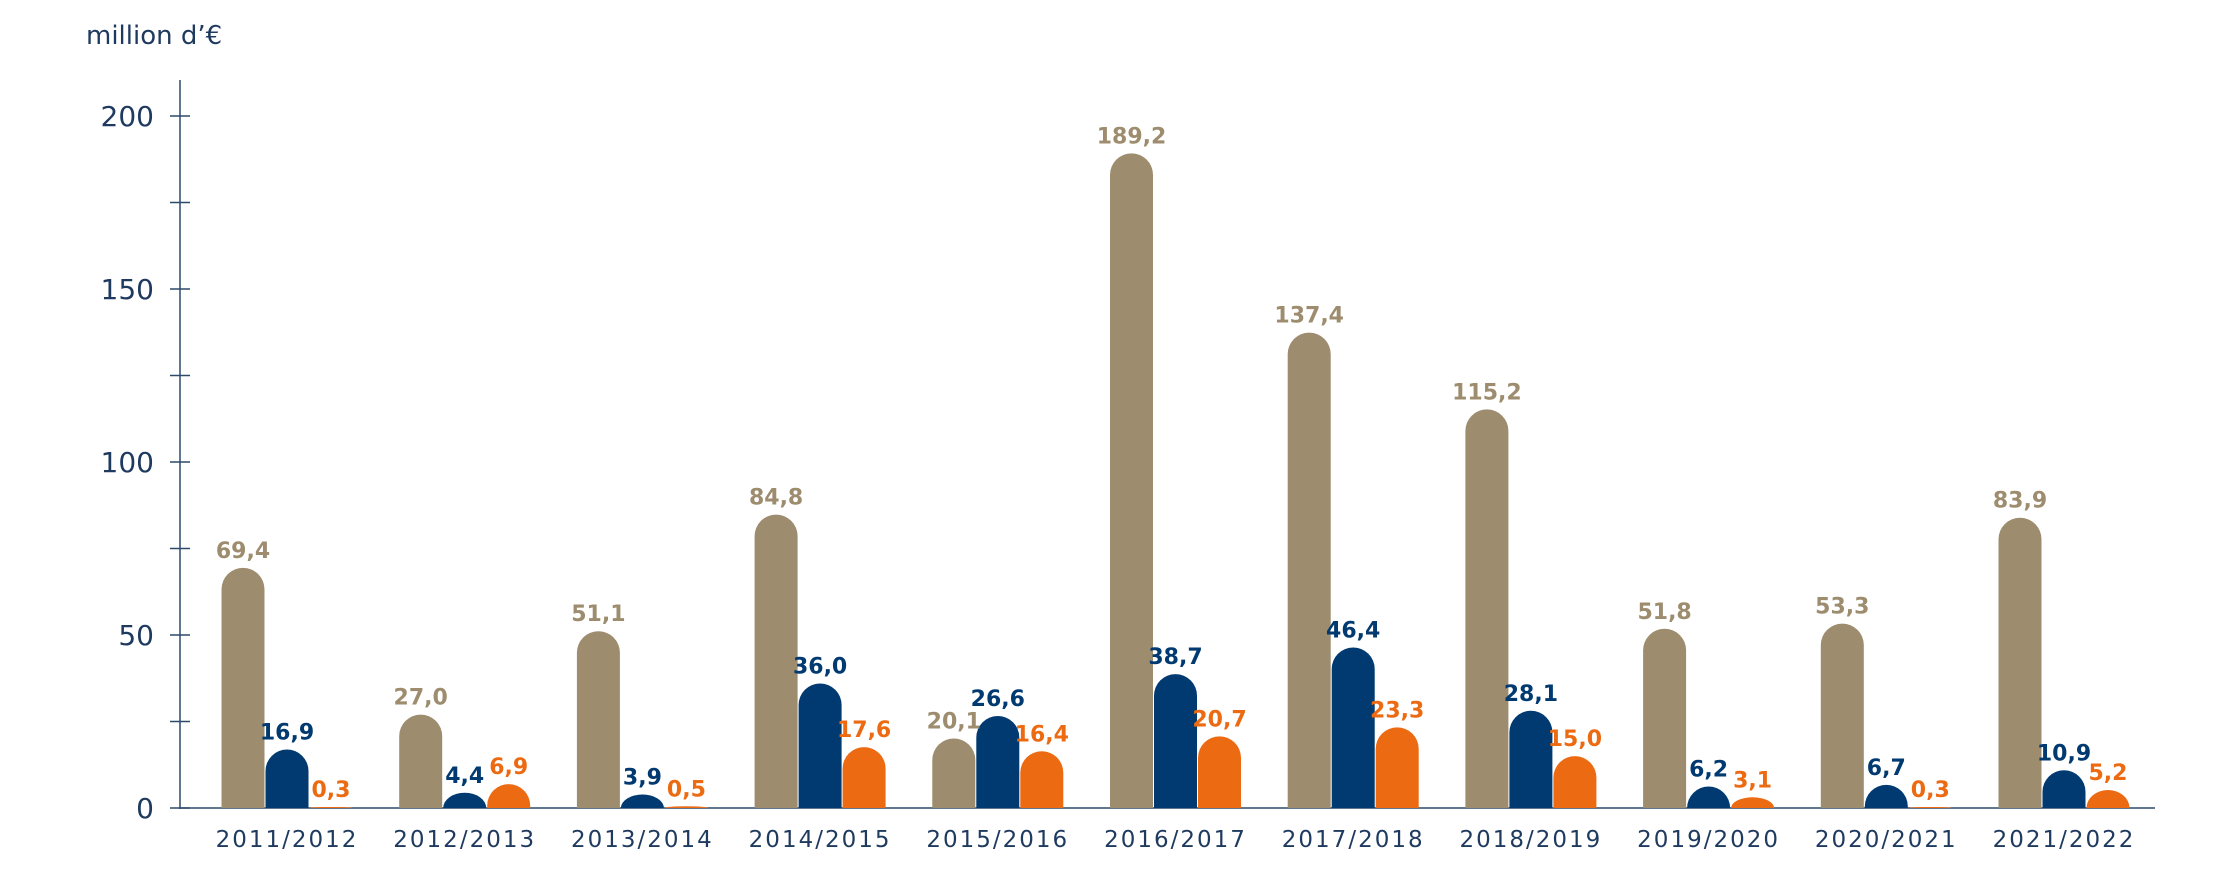 The image size is (2226, 870). What do you see at coordinates (154, 36) in the screenshot?
I see `y-axis-unit-label: million d’€` at bounding box center [154, 36].